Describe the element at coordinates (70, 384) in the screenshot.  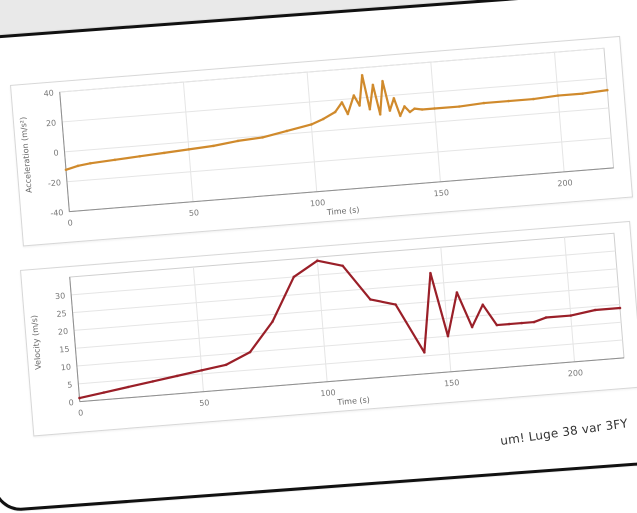
I see `y-tick-label: 5` at that location.